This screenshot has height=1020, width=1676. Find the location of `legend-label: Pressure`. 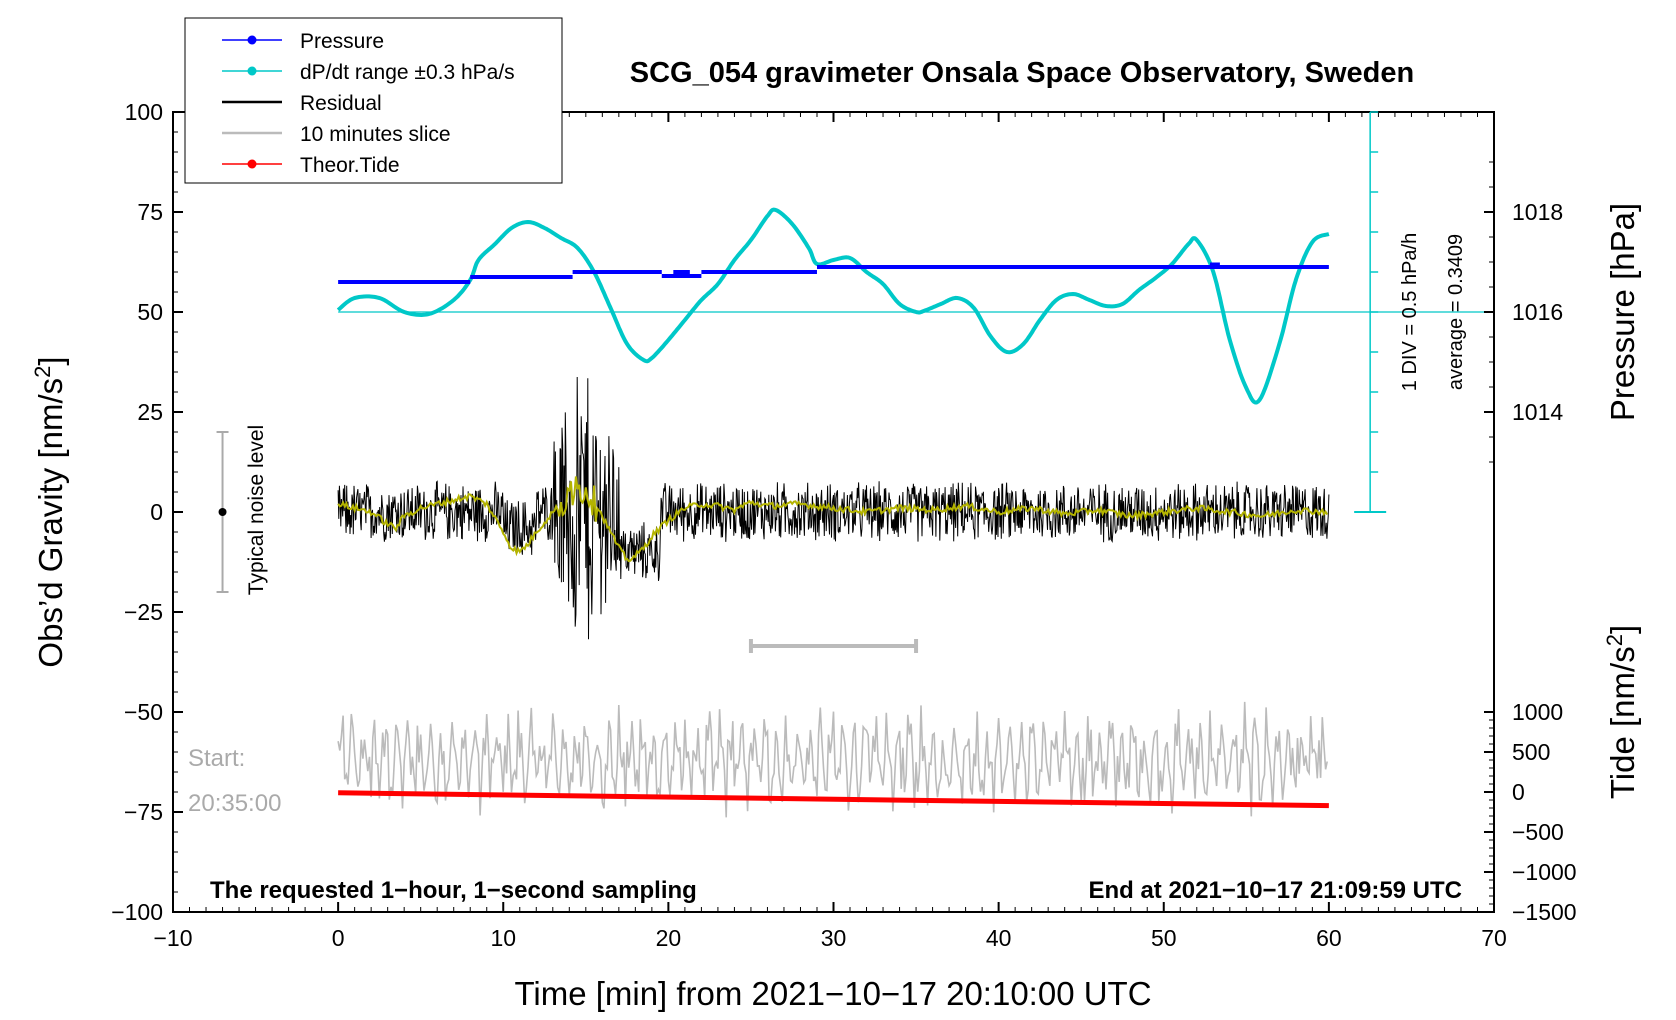

legend-label: Pressure is located at coordinates (342, 41).